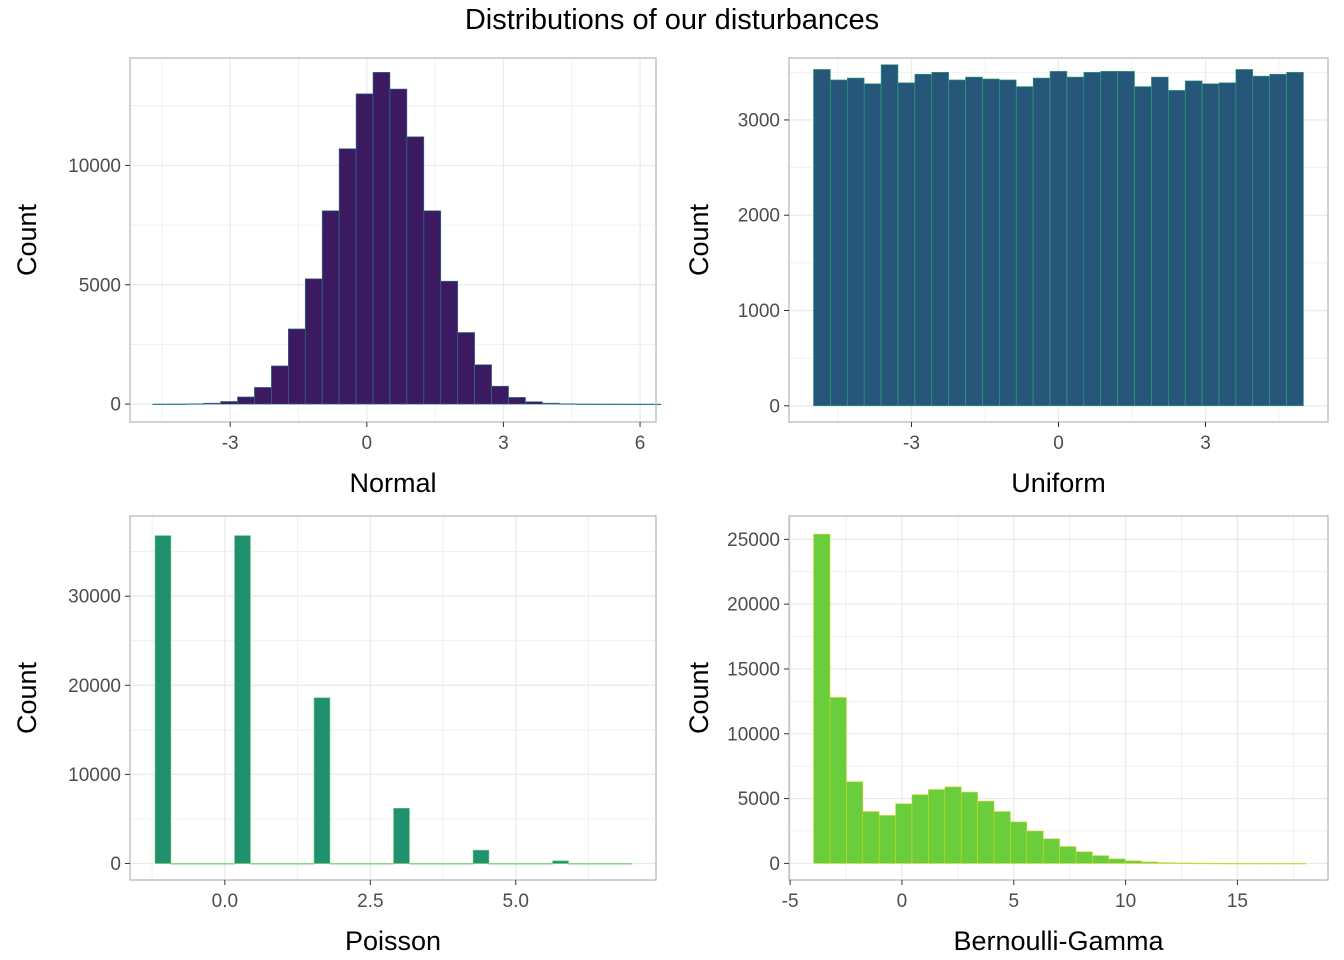 The width and height of the screenshot is (1344, 960). I want to click on y-tick-label: 25000, so click(753, 540).